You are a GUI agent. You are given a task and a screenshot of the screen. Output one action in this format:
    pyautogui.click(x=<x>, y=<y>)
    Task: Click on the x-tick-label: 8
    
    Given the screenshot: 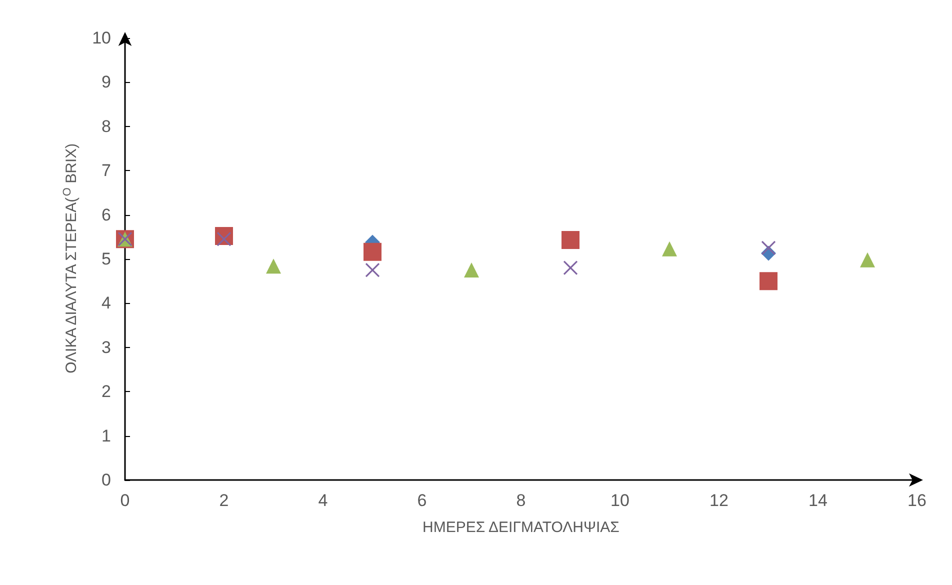 What is the action you would take?
    pyautogui.click(x=521, y=500)
    